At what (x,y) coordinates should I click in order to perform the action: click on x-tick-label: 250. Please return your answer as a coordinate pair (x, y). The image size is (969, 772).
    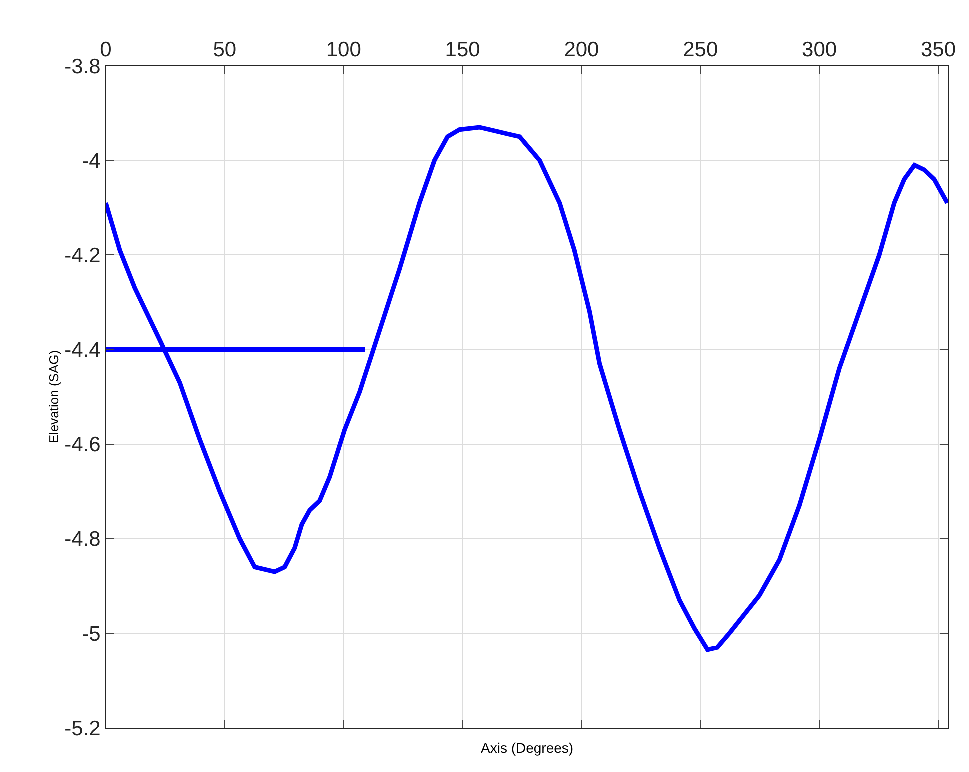
    Looking at the image, I should click on (700, 50).